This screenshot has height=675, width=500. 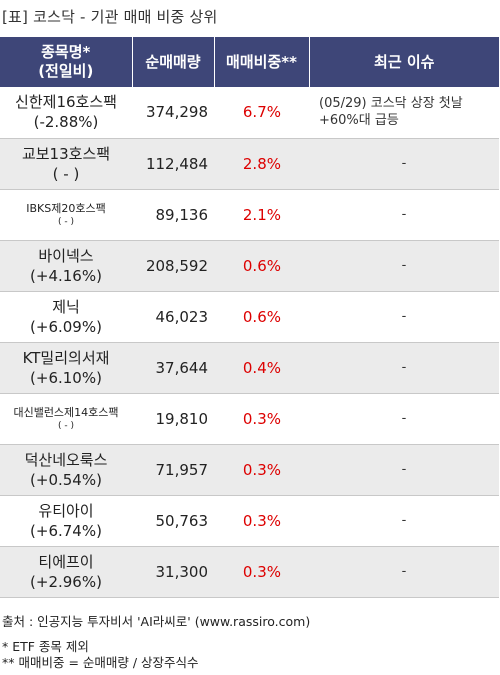 What do you see at coordinates (66, 530) in the screenshot?
I see `stock-change: (+6.74%)` at bounding box center [66, 530].